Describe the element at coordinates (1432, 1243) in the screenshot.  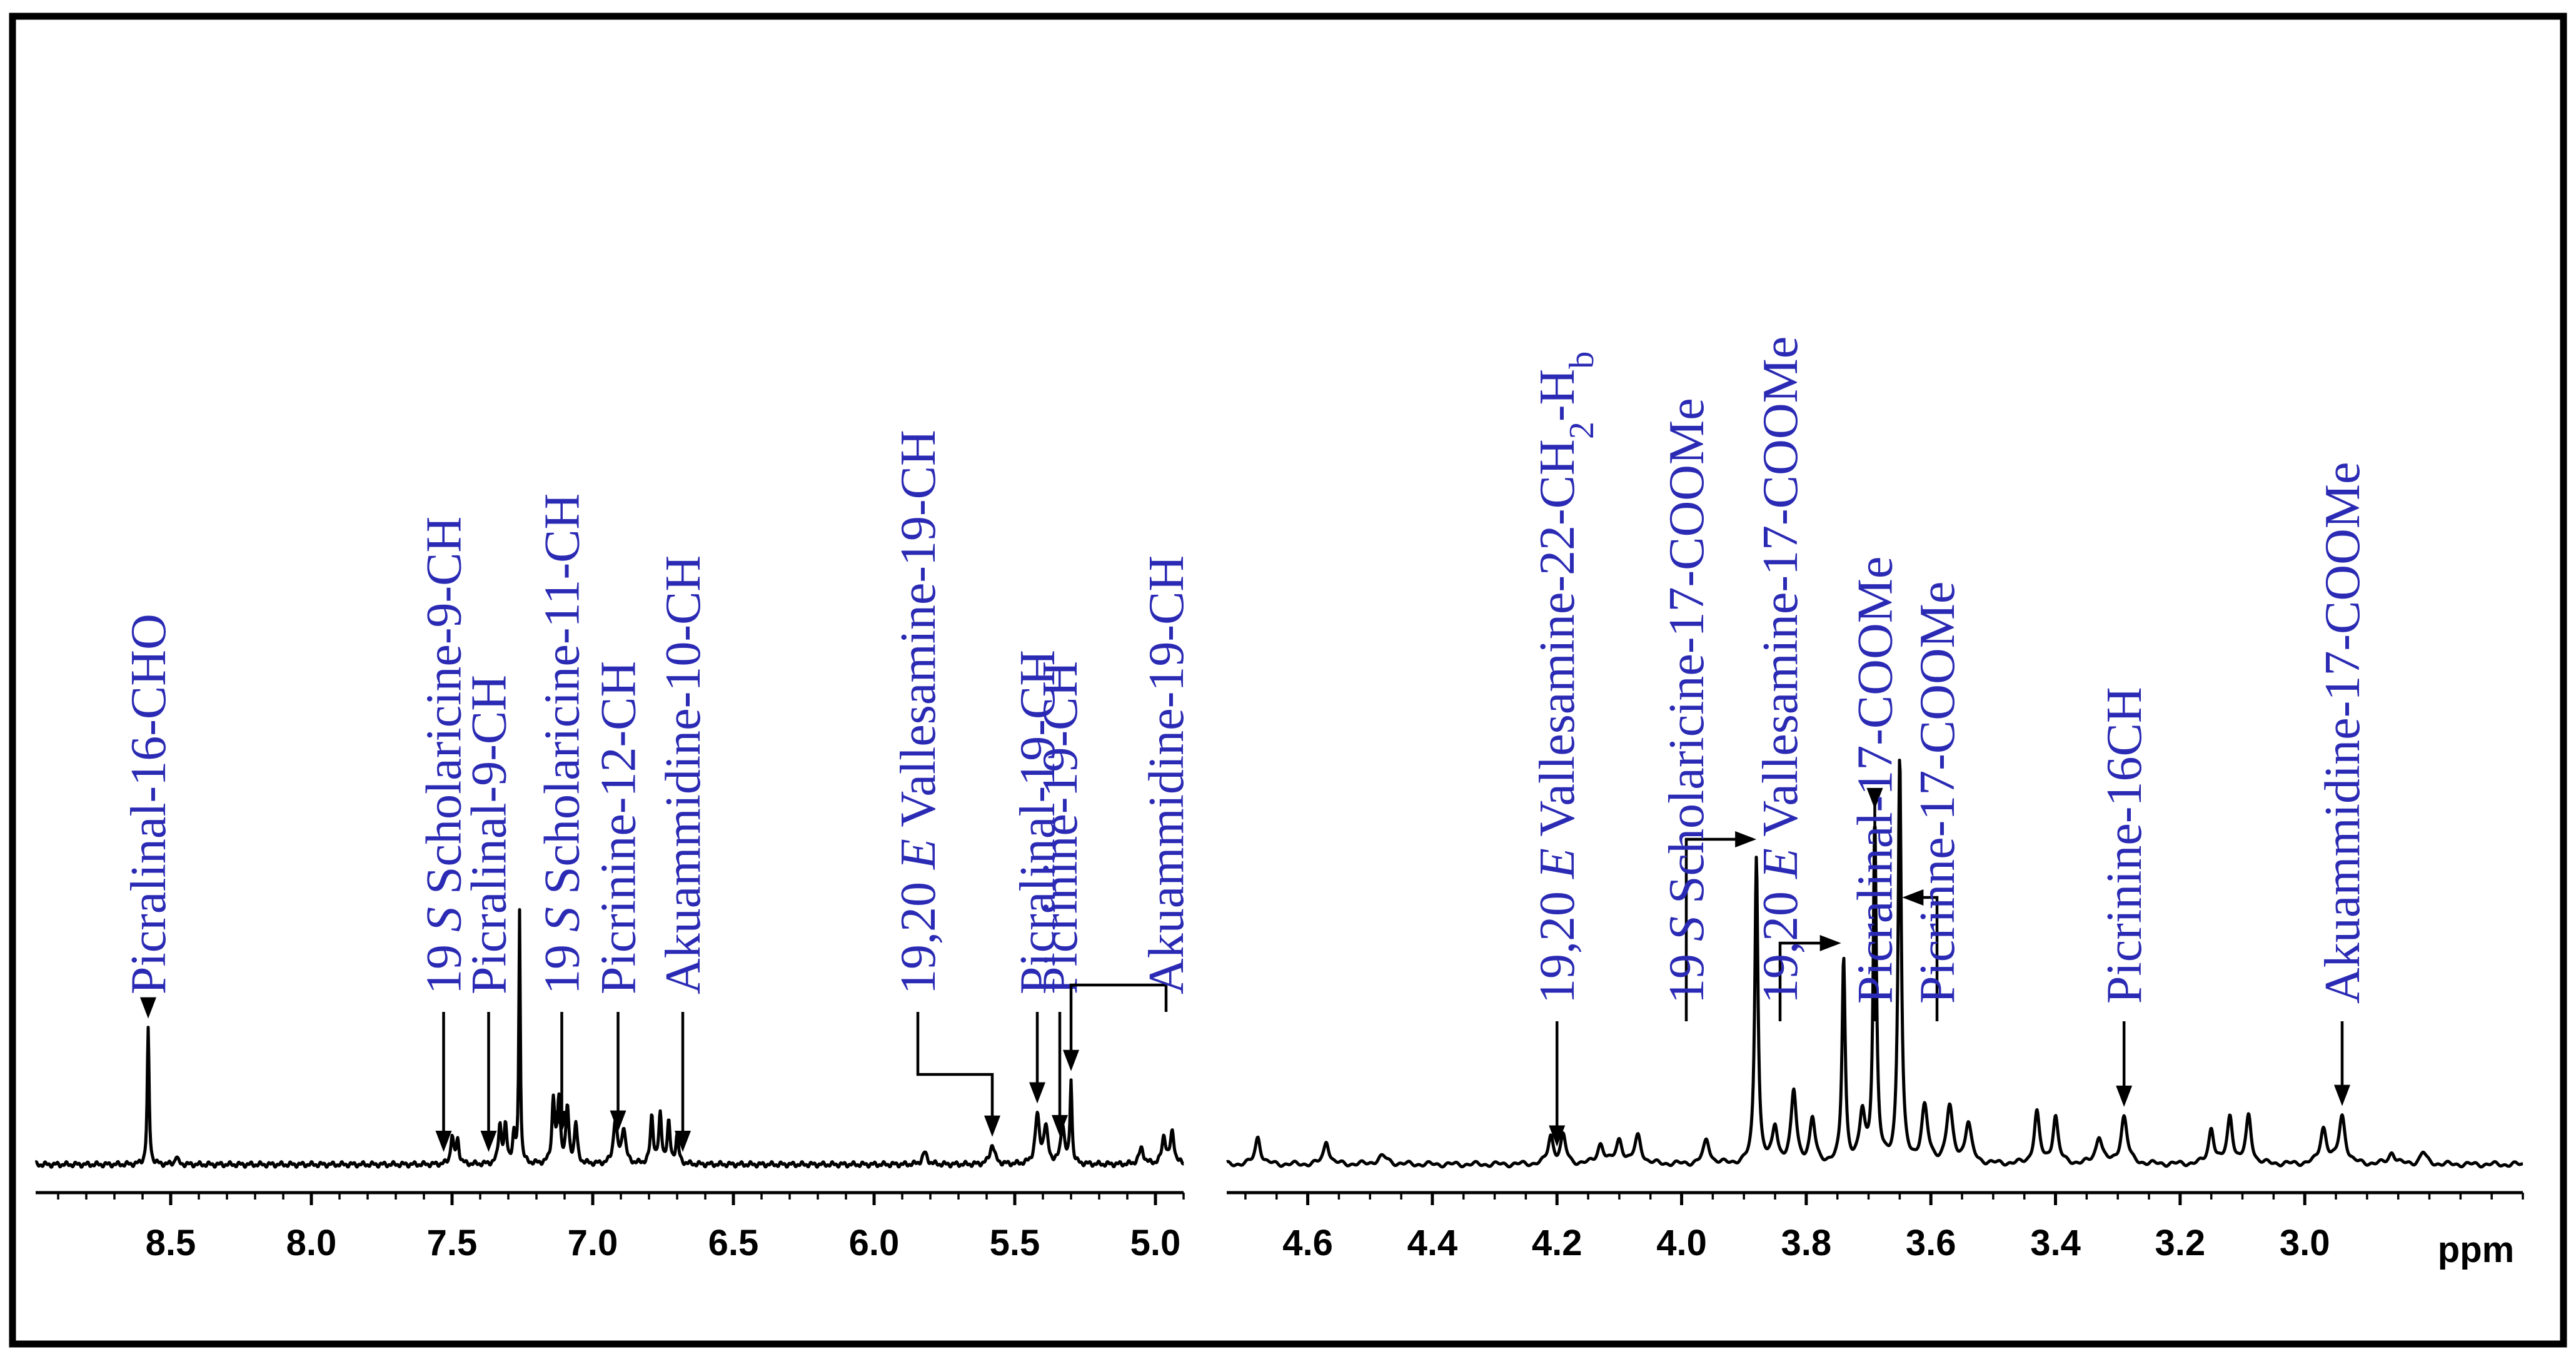
I see `x-tick-label: 4.4` at that location.